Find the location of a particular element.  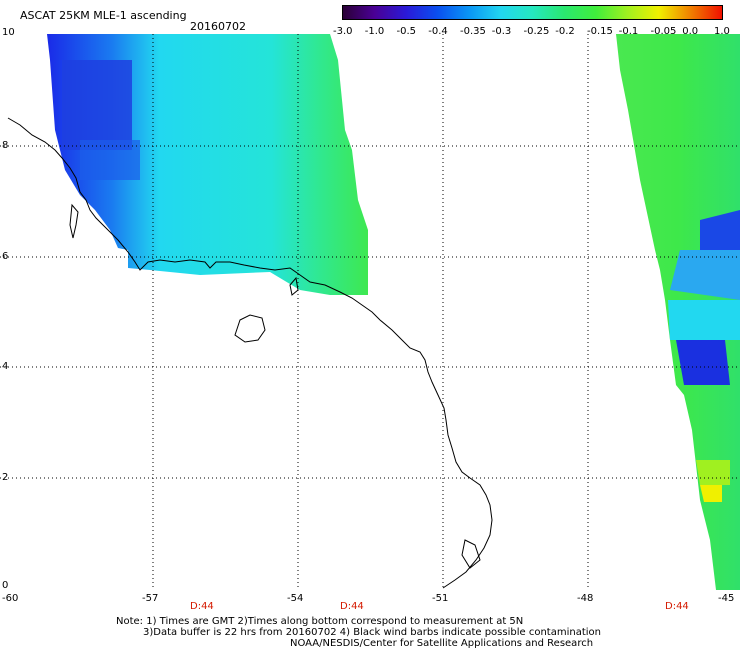

time-label-3: D:44 is located at coordinates (677, 606).